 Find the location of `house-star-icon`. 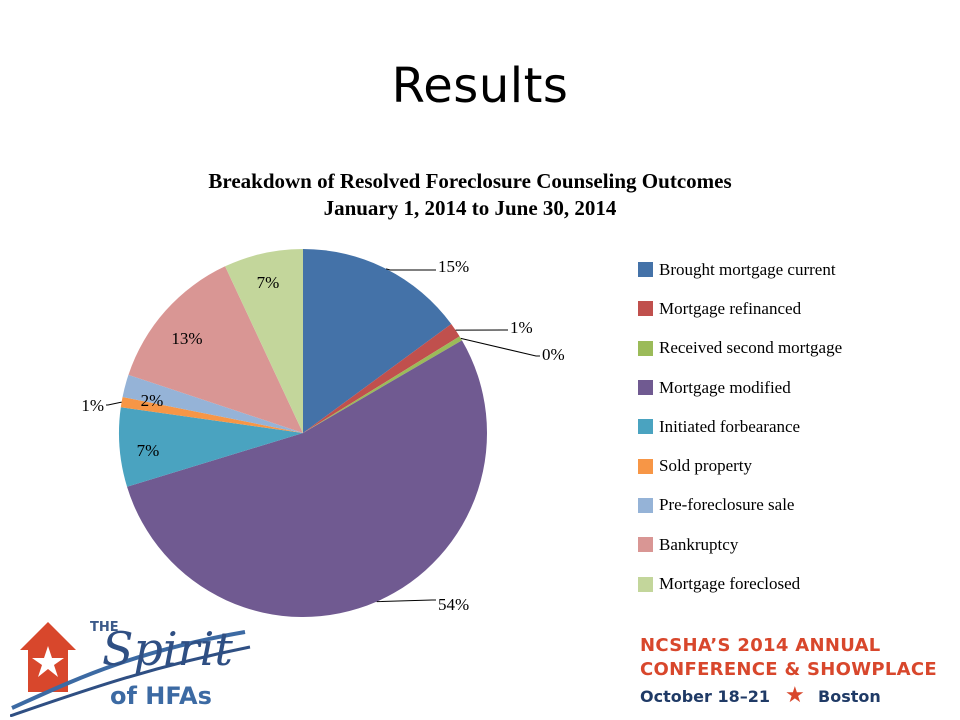

house-star-icon is located at coordinates (130, 669).